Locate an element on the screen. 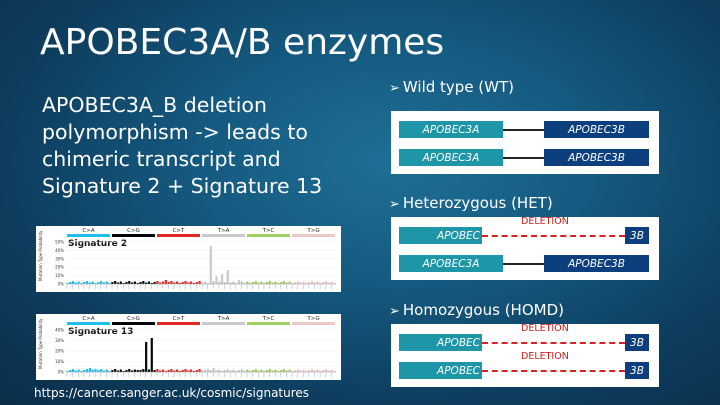 Image resolution: width=720 pixels, height=405 pixels. signature-title: Signature 2 is located at coordinates (97, 244).